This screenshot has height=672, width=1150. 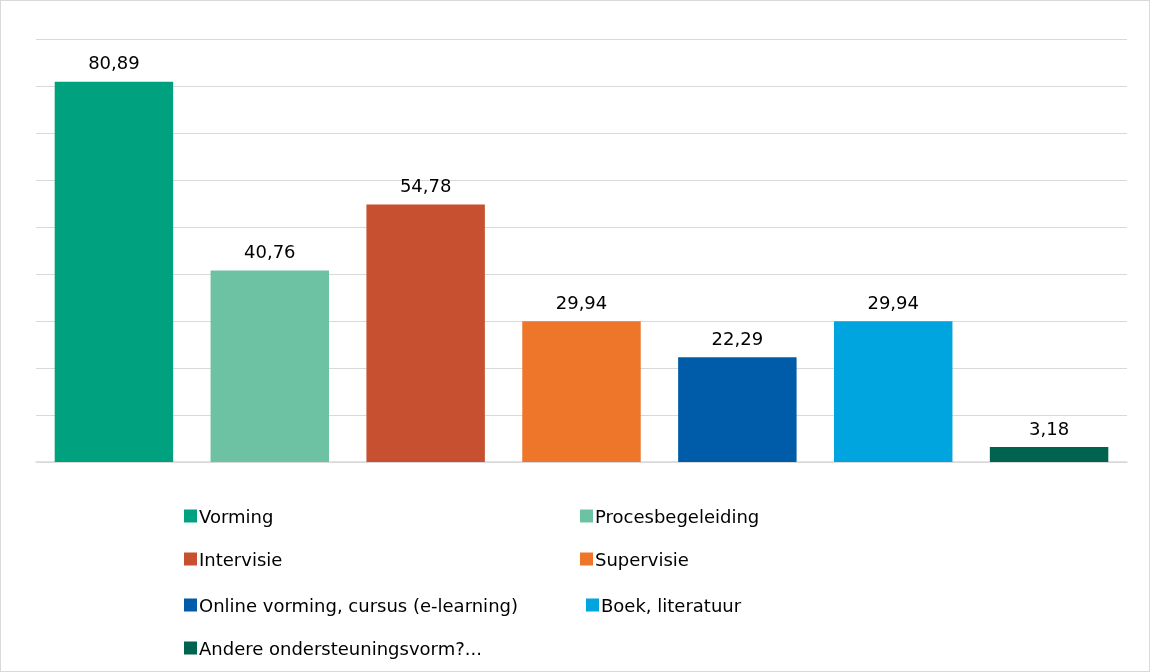 What do you see at coordinates (358, 605) in the screenshot?
I see `legend-label: Online vorming, cursus (e-learning)` at bounding box center [358, 605].